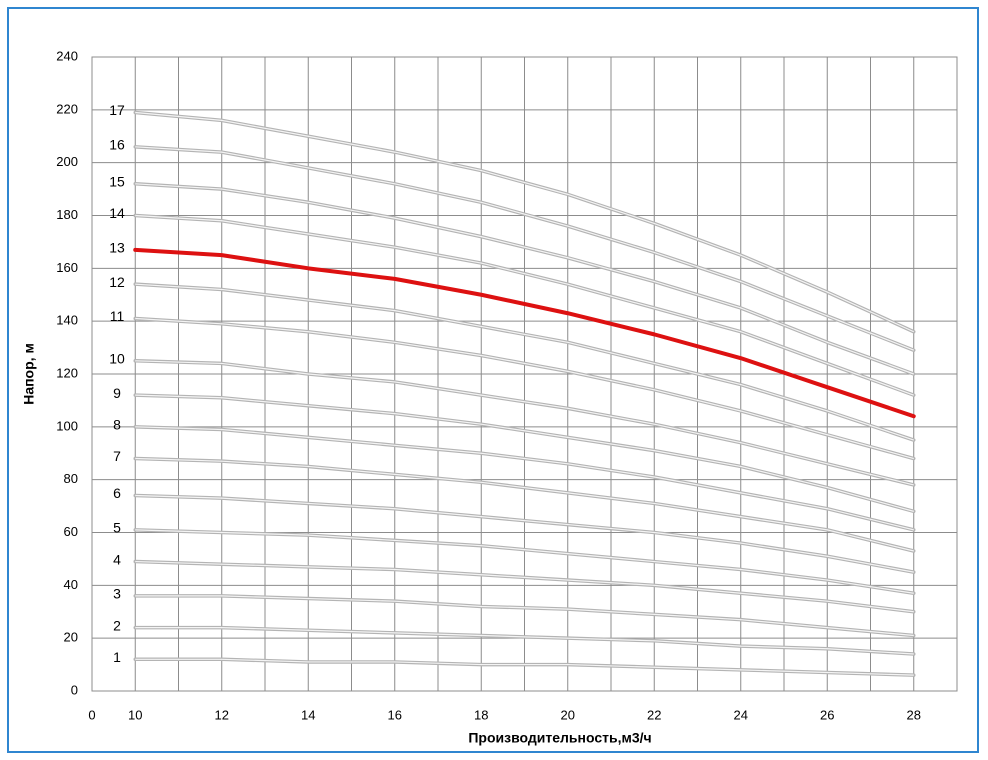 Image resolution: width=988 pixels, height=760 pixels. I want to click on y-axis-title: Напор, м, so click(29, 374).